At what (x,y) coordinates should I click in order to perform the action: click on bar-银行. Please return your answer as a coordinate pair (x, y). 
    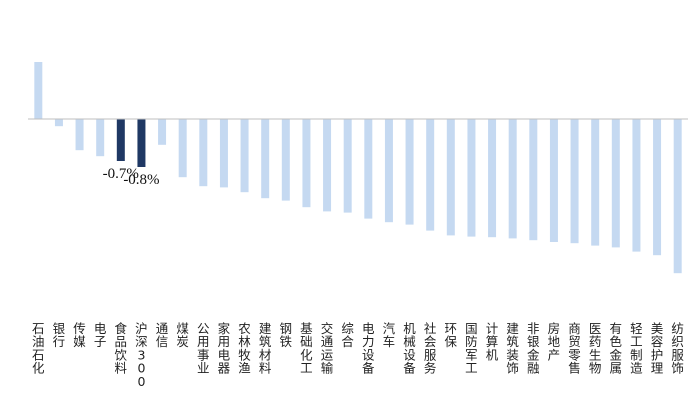
    Looking at the image, I should click on (58, 123).